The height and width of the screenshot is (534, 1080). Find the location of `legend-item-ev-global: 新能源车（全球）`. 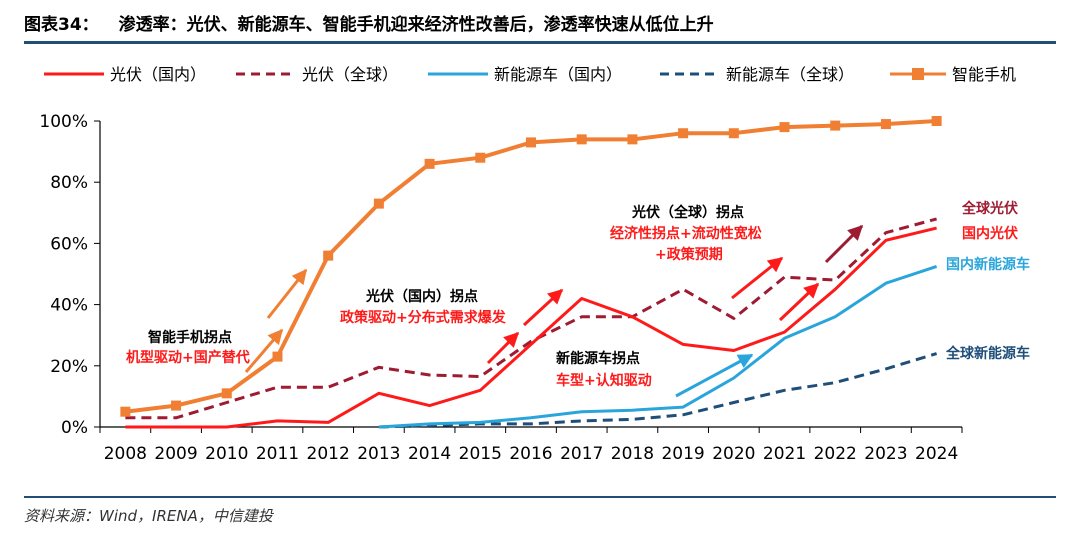

legend-item-ev-global: 新能源车（全球） is located at coordinates (757, 74).